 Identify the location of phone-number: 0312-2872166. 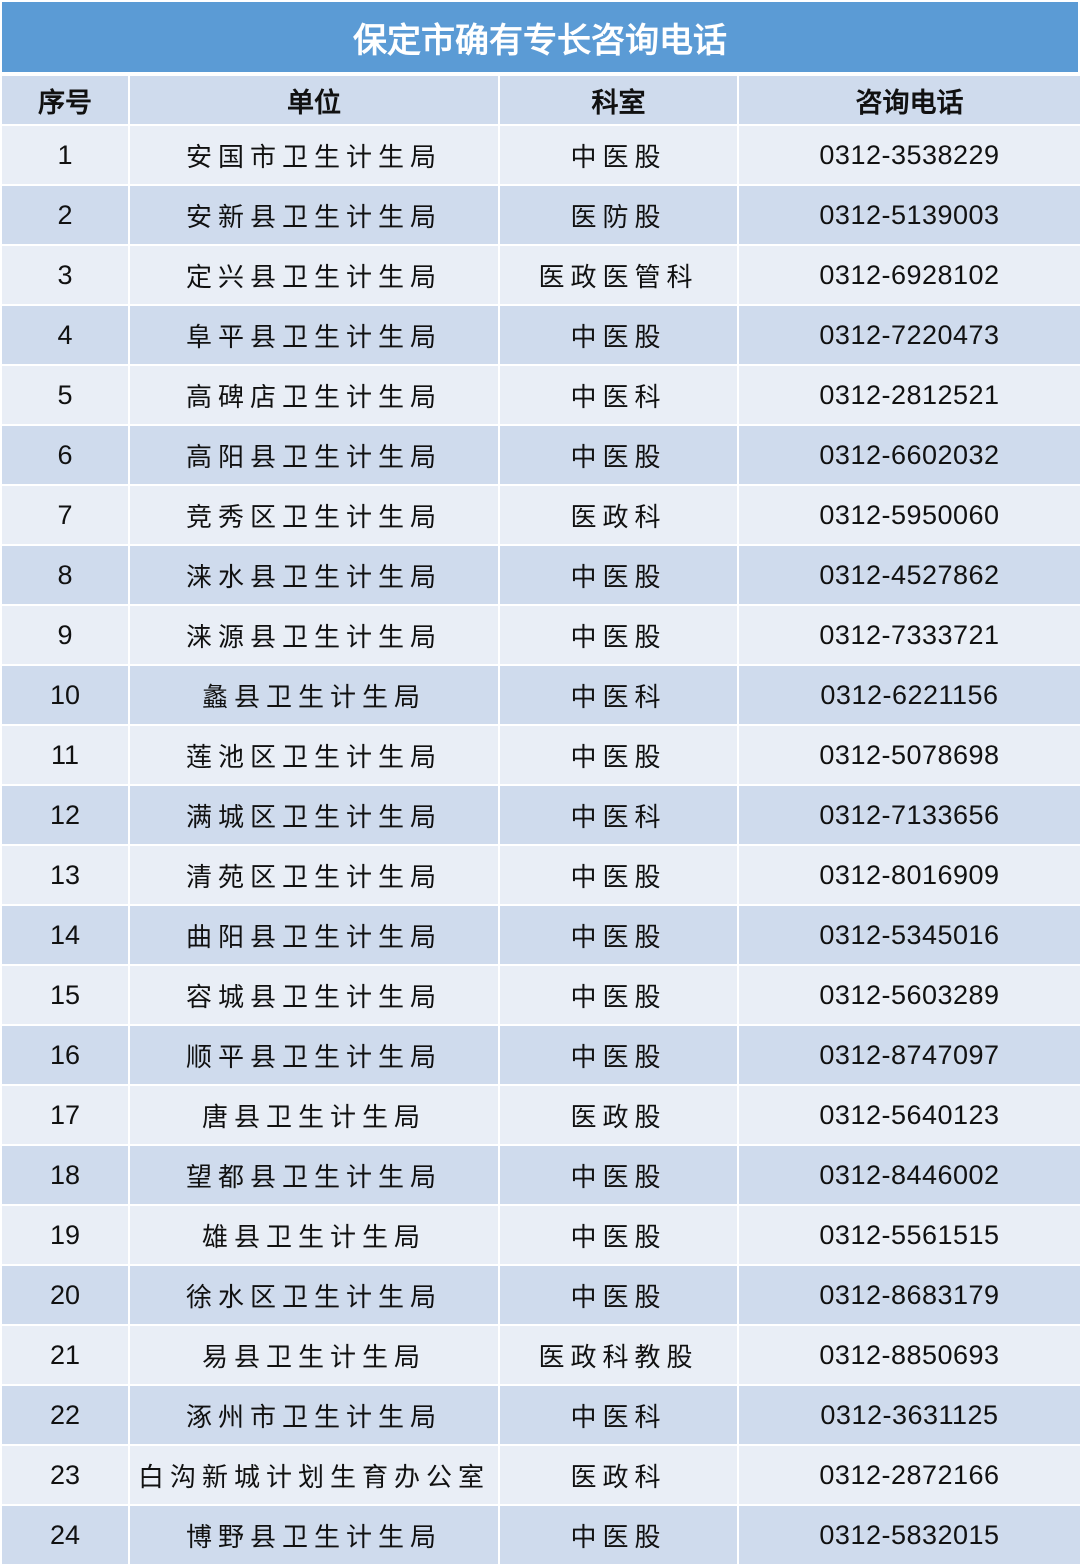
(909, 1475).